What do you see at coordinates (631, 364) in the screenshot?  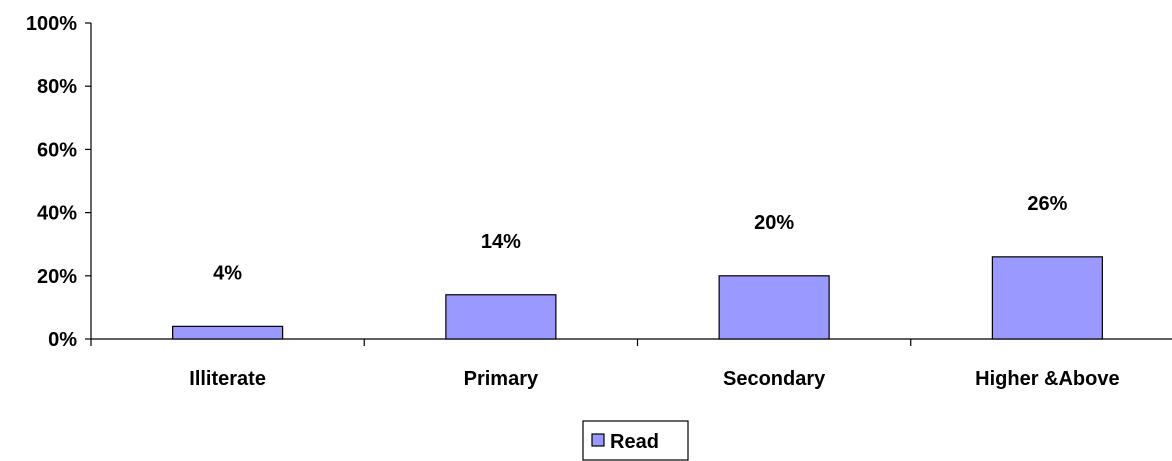 I see `x-axis: Illiterate Primary Secondary Higher &Above` at bounding box center [631, 364].